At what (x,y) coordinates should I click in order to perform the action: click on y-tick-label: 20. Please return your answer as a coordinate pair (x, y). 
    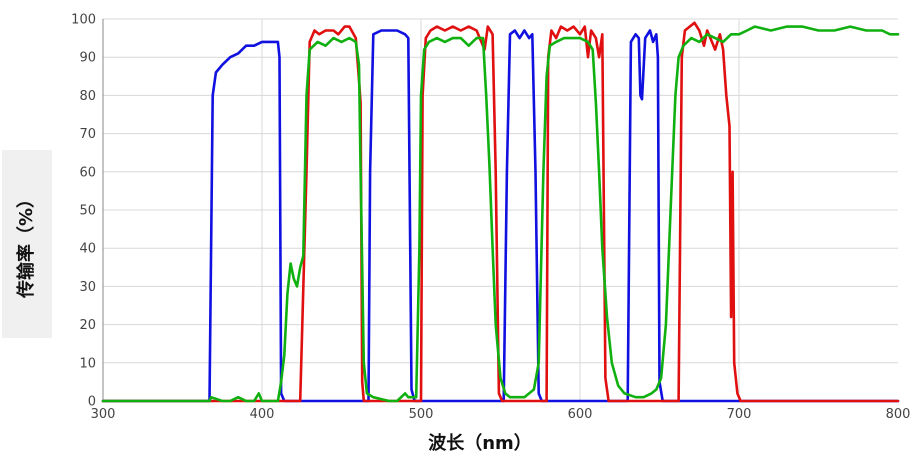
    Looking at the image, I should click on (87, 325).